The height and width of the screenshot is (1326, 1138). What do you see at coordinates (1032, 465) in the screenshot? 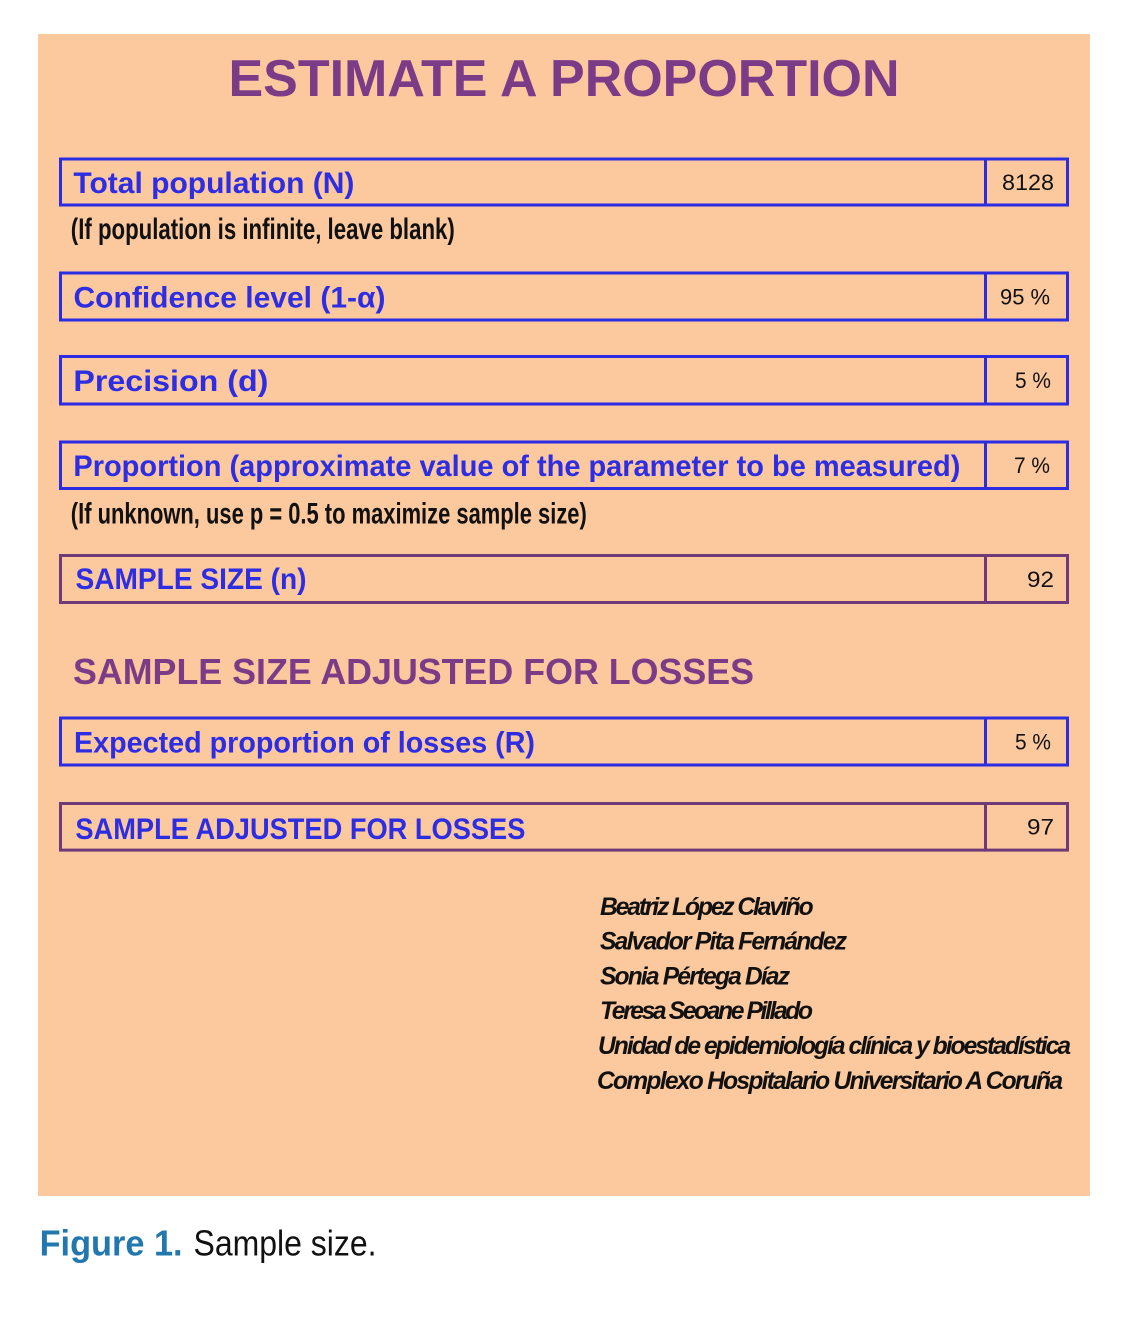
I see `svg-text: 7 %` at bounding box center [1032, 465].